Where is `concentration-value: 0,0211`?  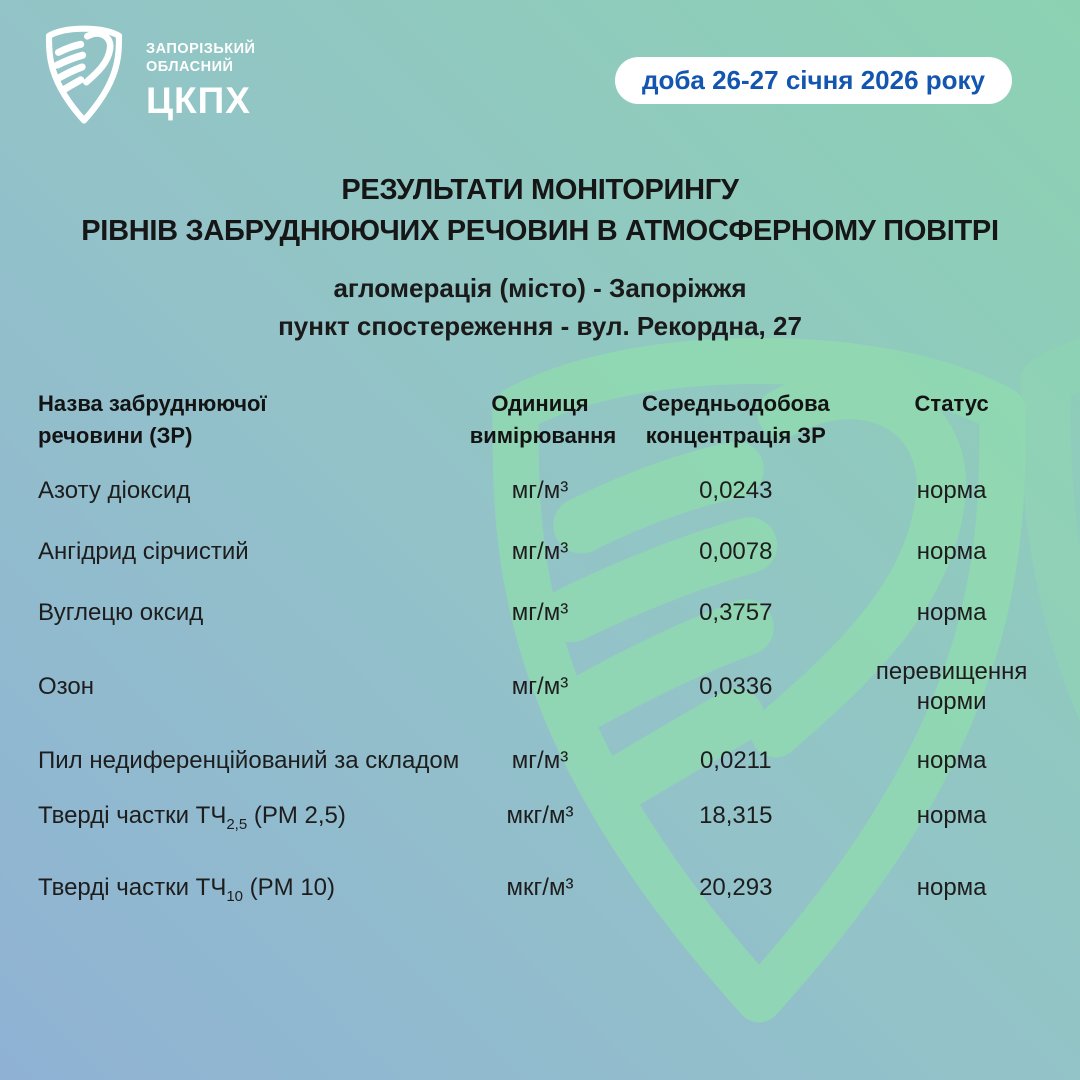 concentration-value: 0,0211 is located at coordinates (735, 760).